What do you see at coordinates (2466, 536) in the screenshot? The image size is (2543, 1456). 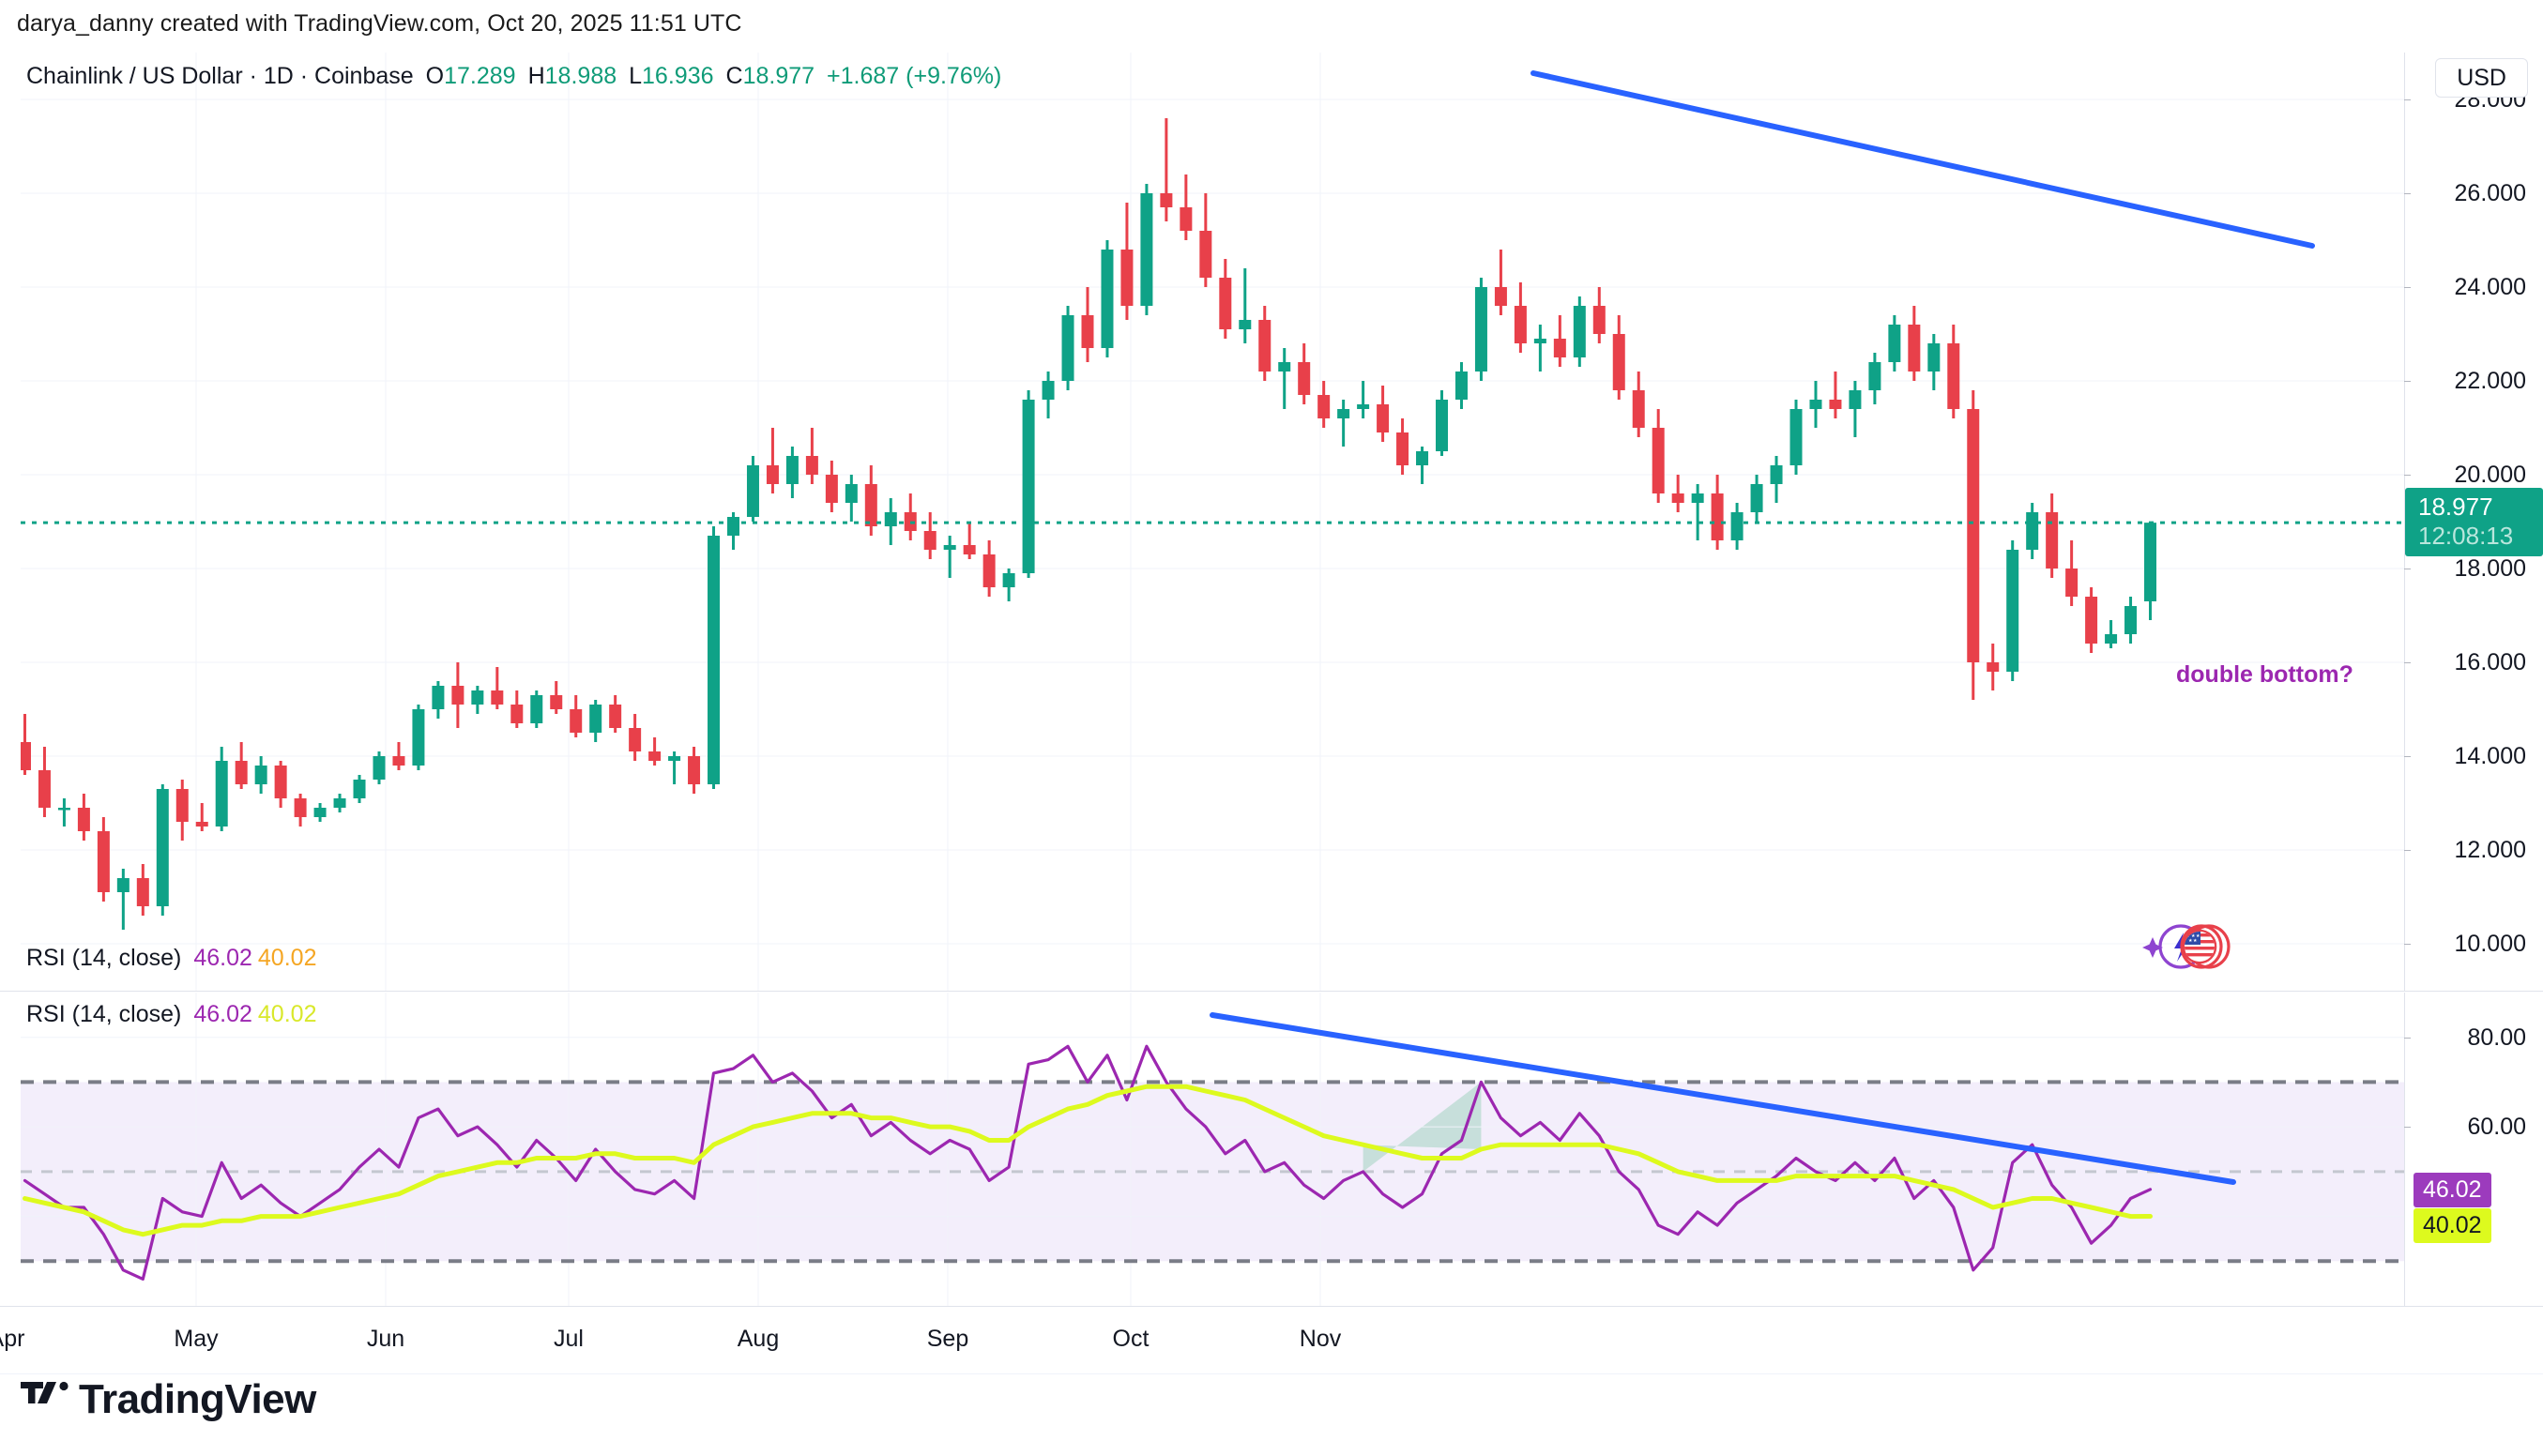 I see `bar-countdown: 12:08:13` at bounding box center [2466, 536].